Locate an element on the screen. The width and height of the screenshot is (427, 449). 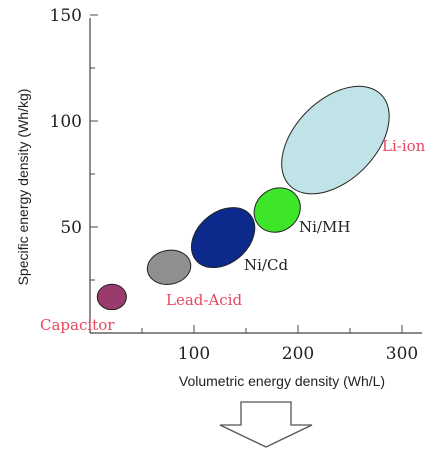
label-li-ion: Li-ion is located at coordinates (404, 146).